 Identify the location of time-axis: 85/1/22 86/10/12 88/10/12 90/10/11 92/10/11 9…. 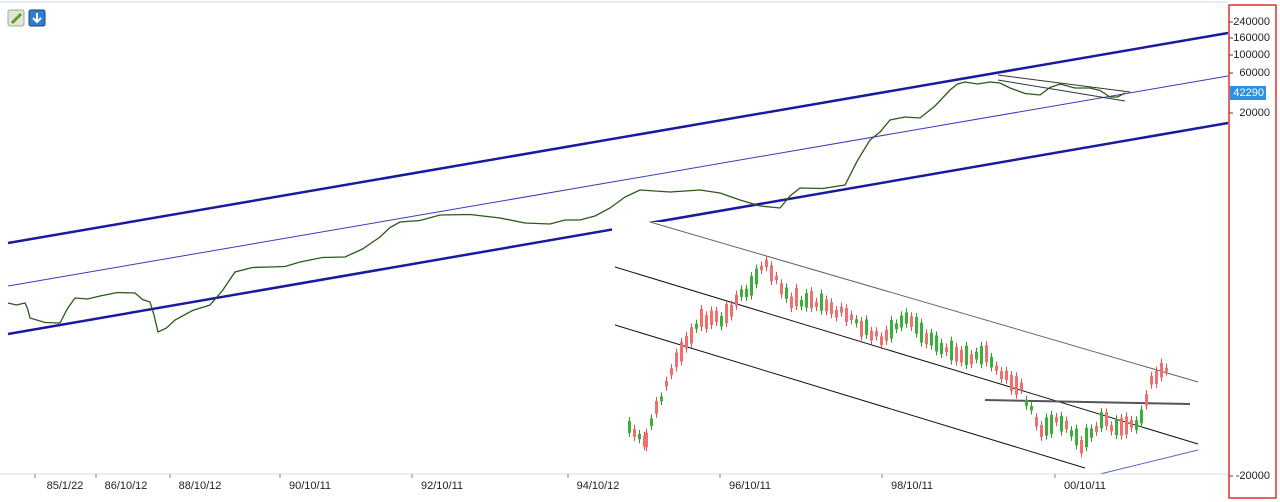
(570, 483).